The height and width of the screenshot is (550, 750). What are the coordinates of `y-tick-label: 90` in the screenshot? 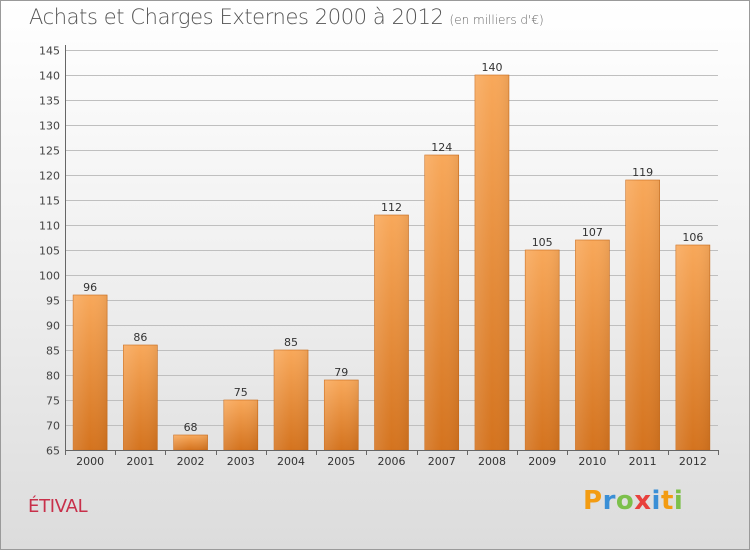 It's located at (53, 326).